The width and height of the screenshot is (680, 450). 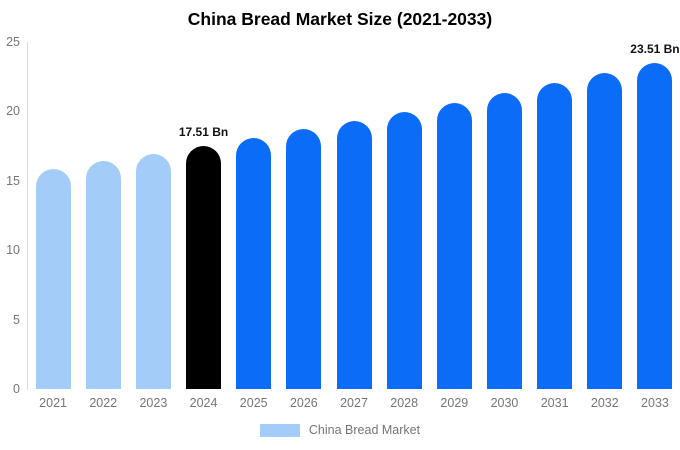 I want to click on bar-2022, so click(x=103, y=275).